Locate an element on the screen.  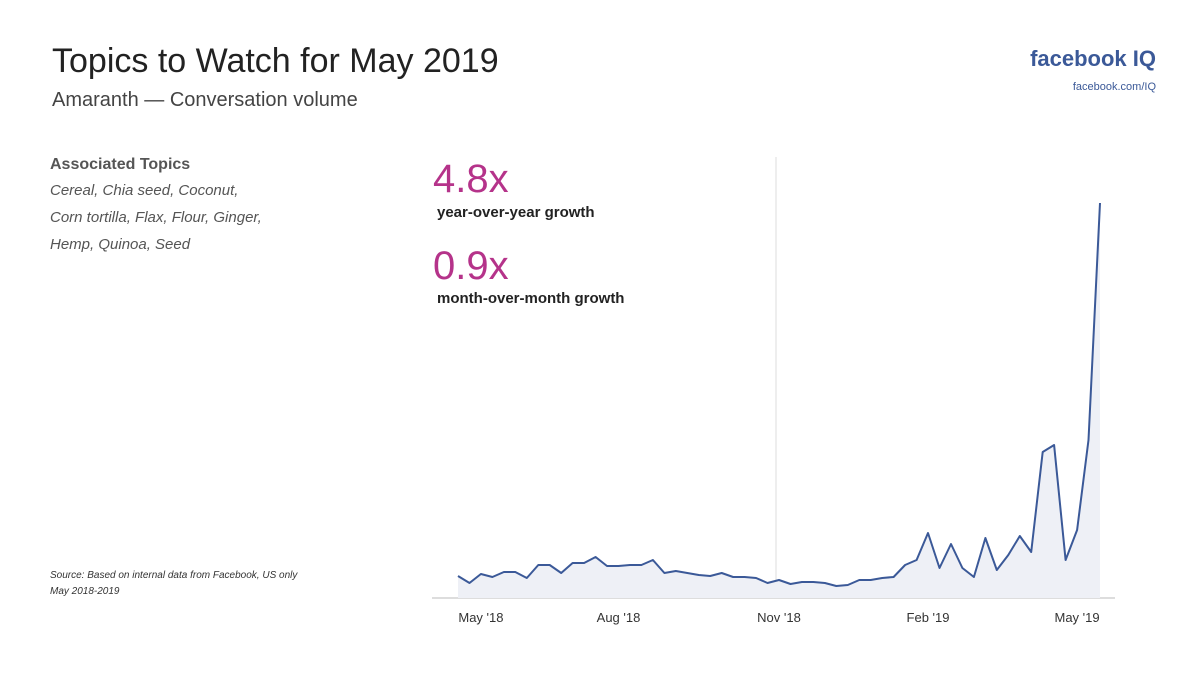
x-tick-label: Feb '19 is located at coordinates (928, 617).